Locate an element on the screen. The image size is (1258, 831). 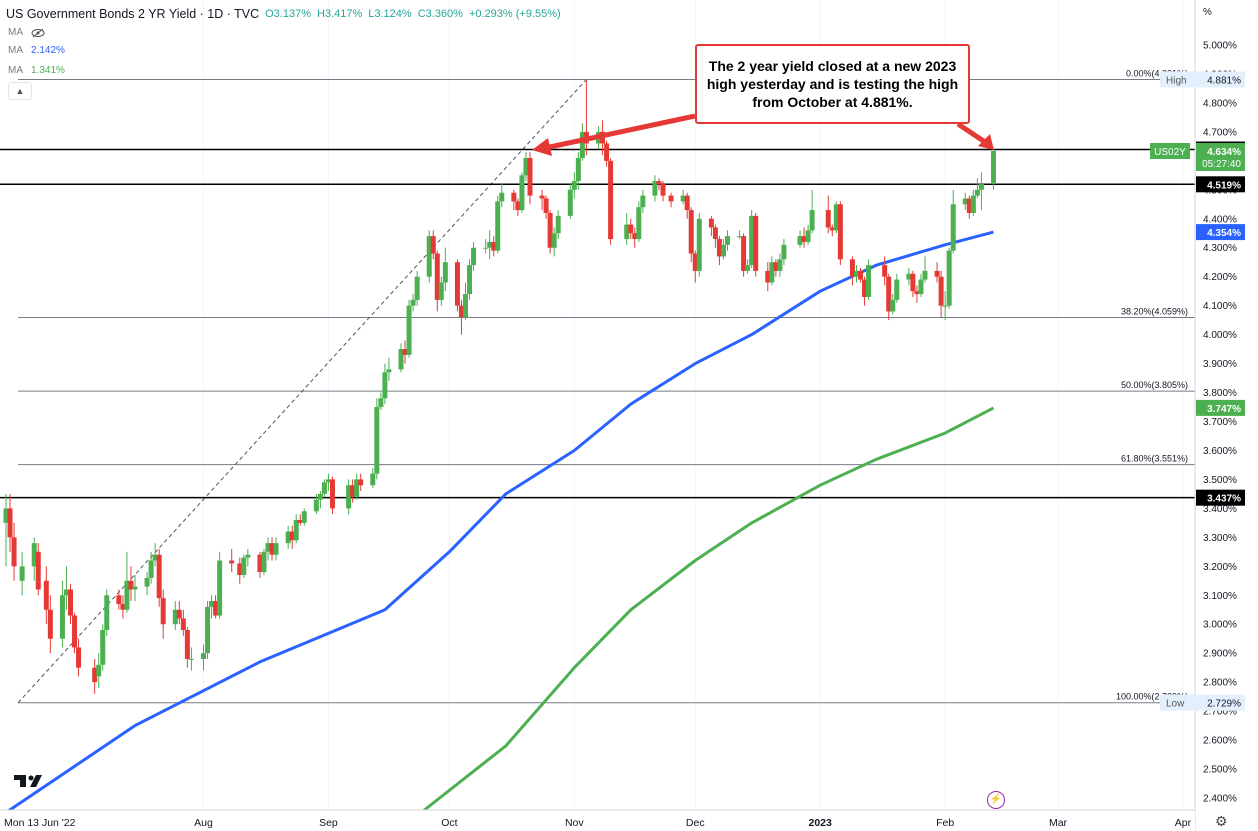
high-label-bg is located at coordinates (1202, 79).